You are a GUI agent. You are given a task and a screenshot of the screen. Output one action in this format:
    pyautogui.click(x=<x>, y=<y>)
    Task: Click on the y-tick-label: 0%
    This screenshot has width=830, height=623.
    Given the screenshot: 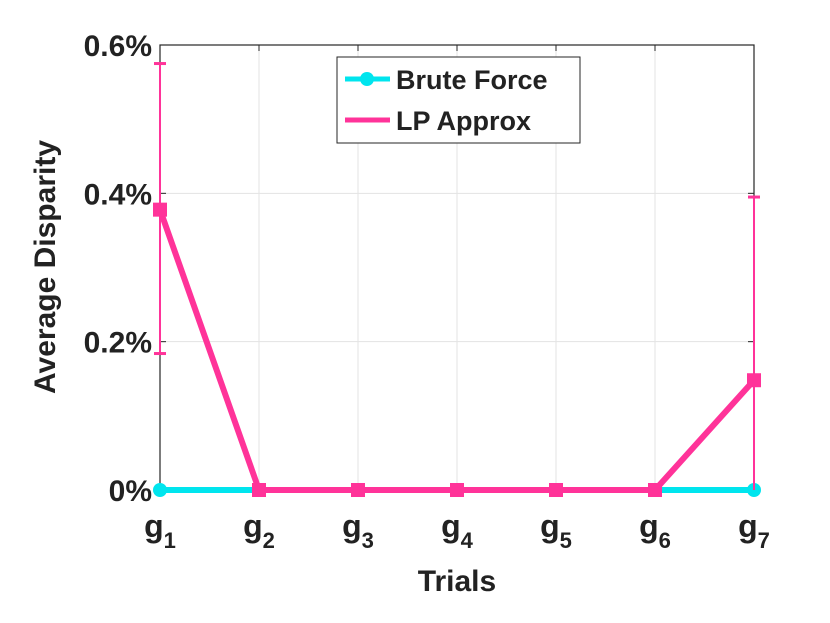 What is the action you would take?
    pyautogui.click(x=130, y=491)
    